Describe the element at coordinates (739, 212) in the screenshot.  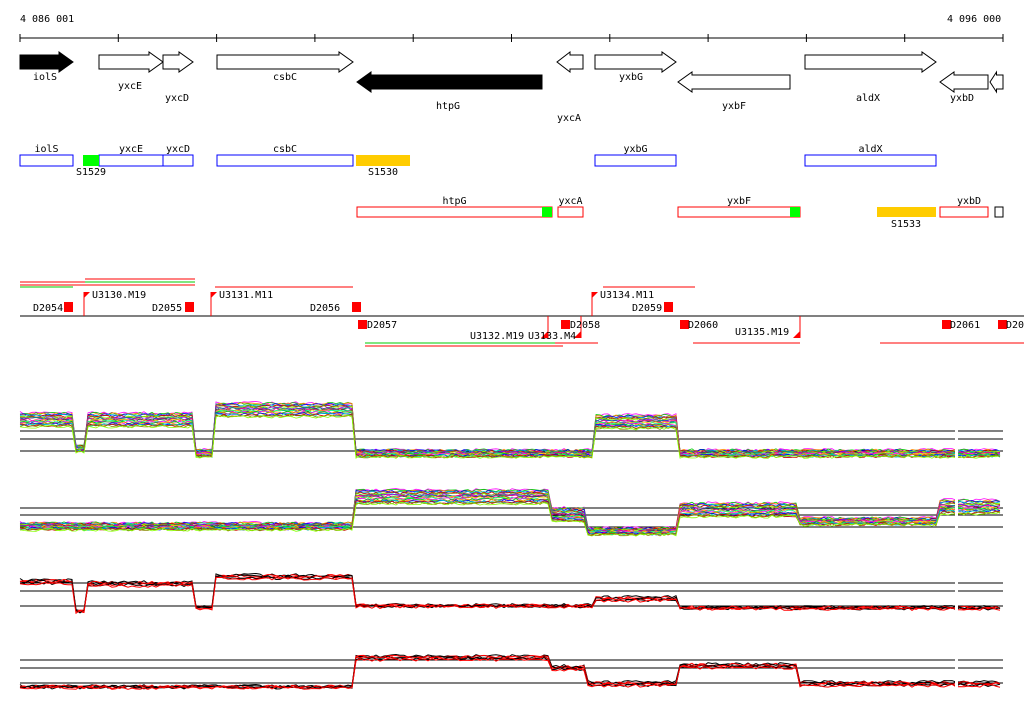
I see `gene-box-yxbF` at that location.